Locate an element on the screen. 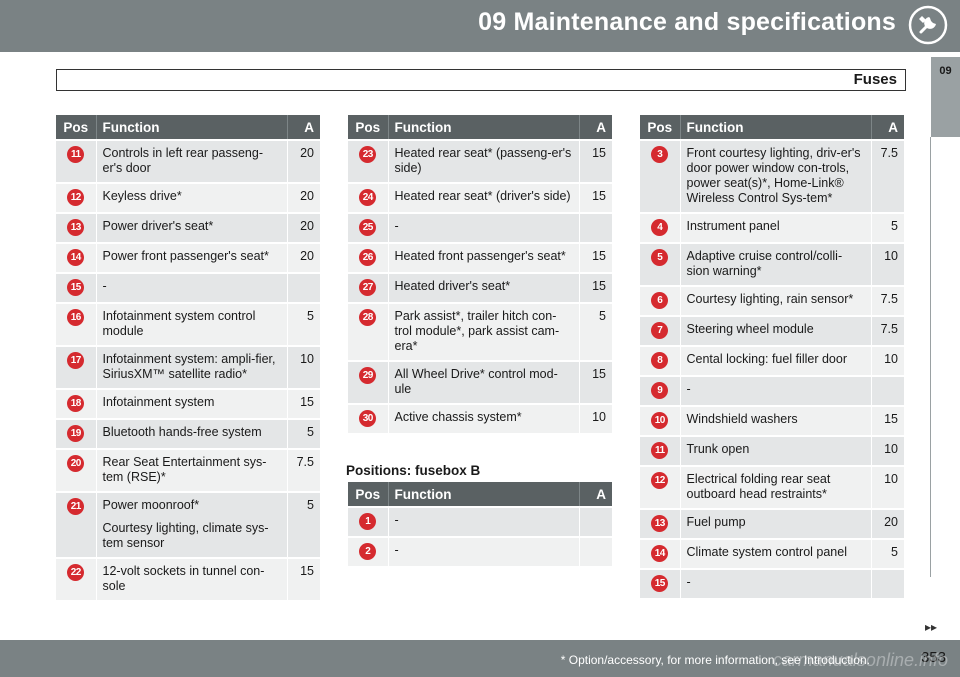 The width and height of the screenshot is (960, 677). table-row: 16 Infotainment system control module 5 is located at coordinates (188, 324).